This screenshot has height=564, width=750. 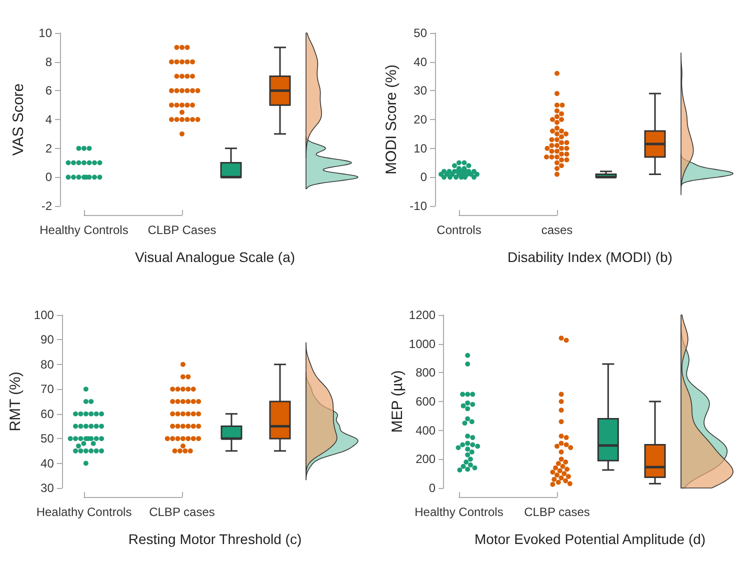 I want to click on y-tick-label: 400, so click(x=426, y=430).